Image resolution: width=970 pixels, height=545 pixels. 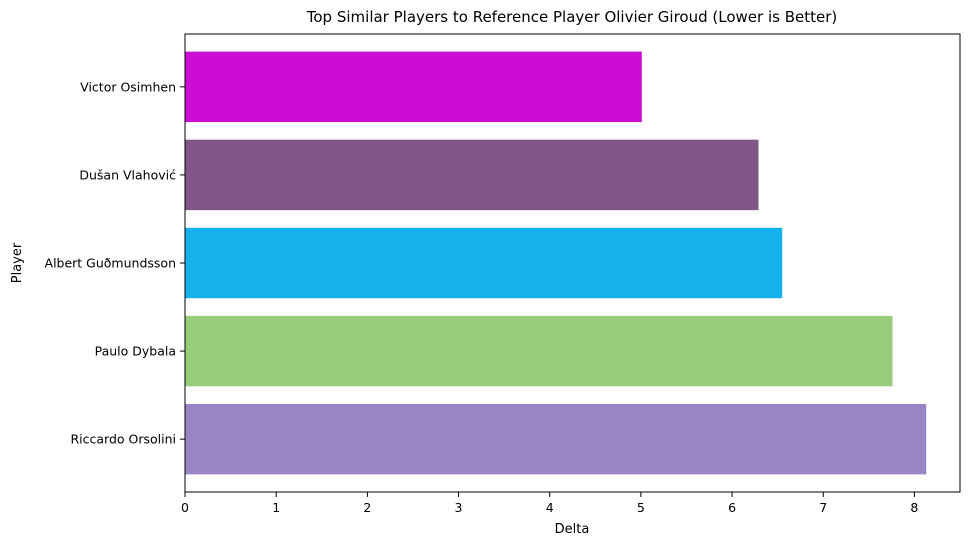 What do you see at coordinates (127, 174) in the screenshot?
I see `y-tick-label: Dušan Vlahović` at bounding box center [127, 174].